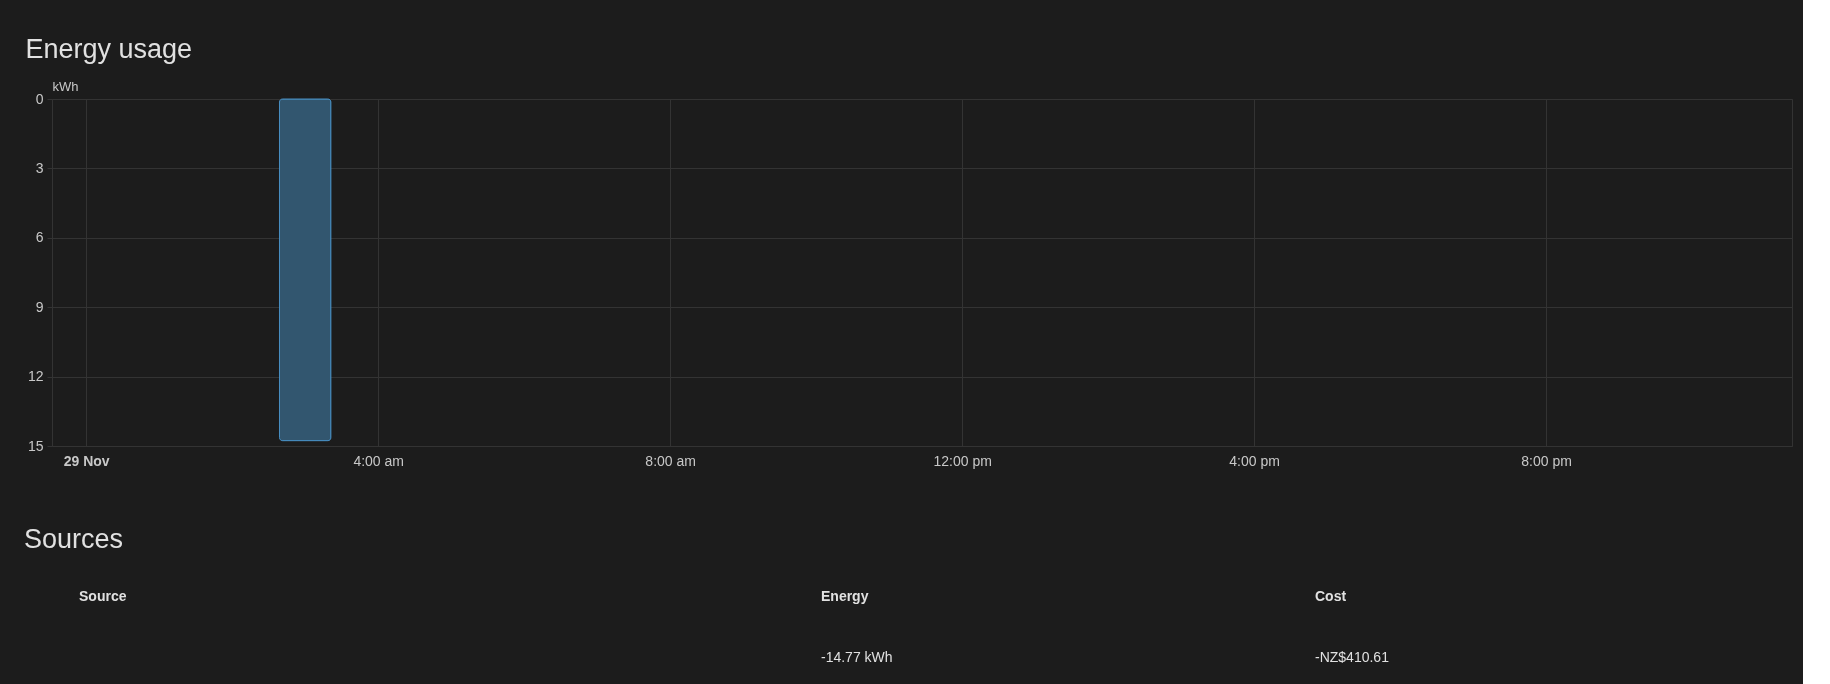 Image resolution: width=1830 pixels, height=684 pixels. What do you see at coordinates (962, 460) in the screenshot?
I see `x-tick-label: 12:00 pm` at bounding box center [962, 460].